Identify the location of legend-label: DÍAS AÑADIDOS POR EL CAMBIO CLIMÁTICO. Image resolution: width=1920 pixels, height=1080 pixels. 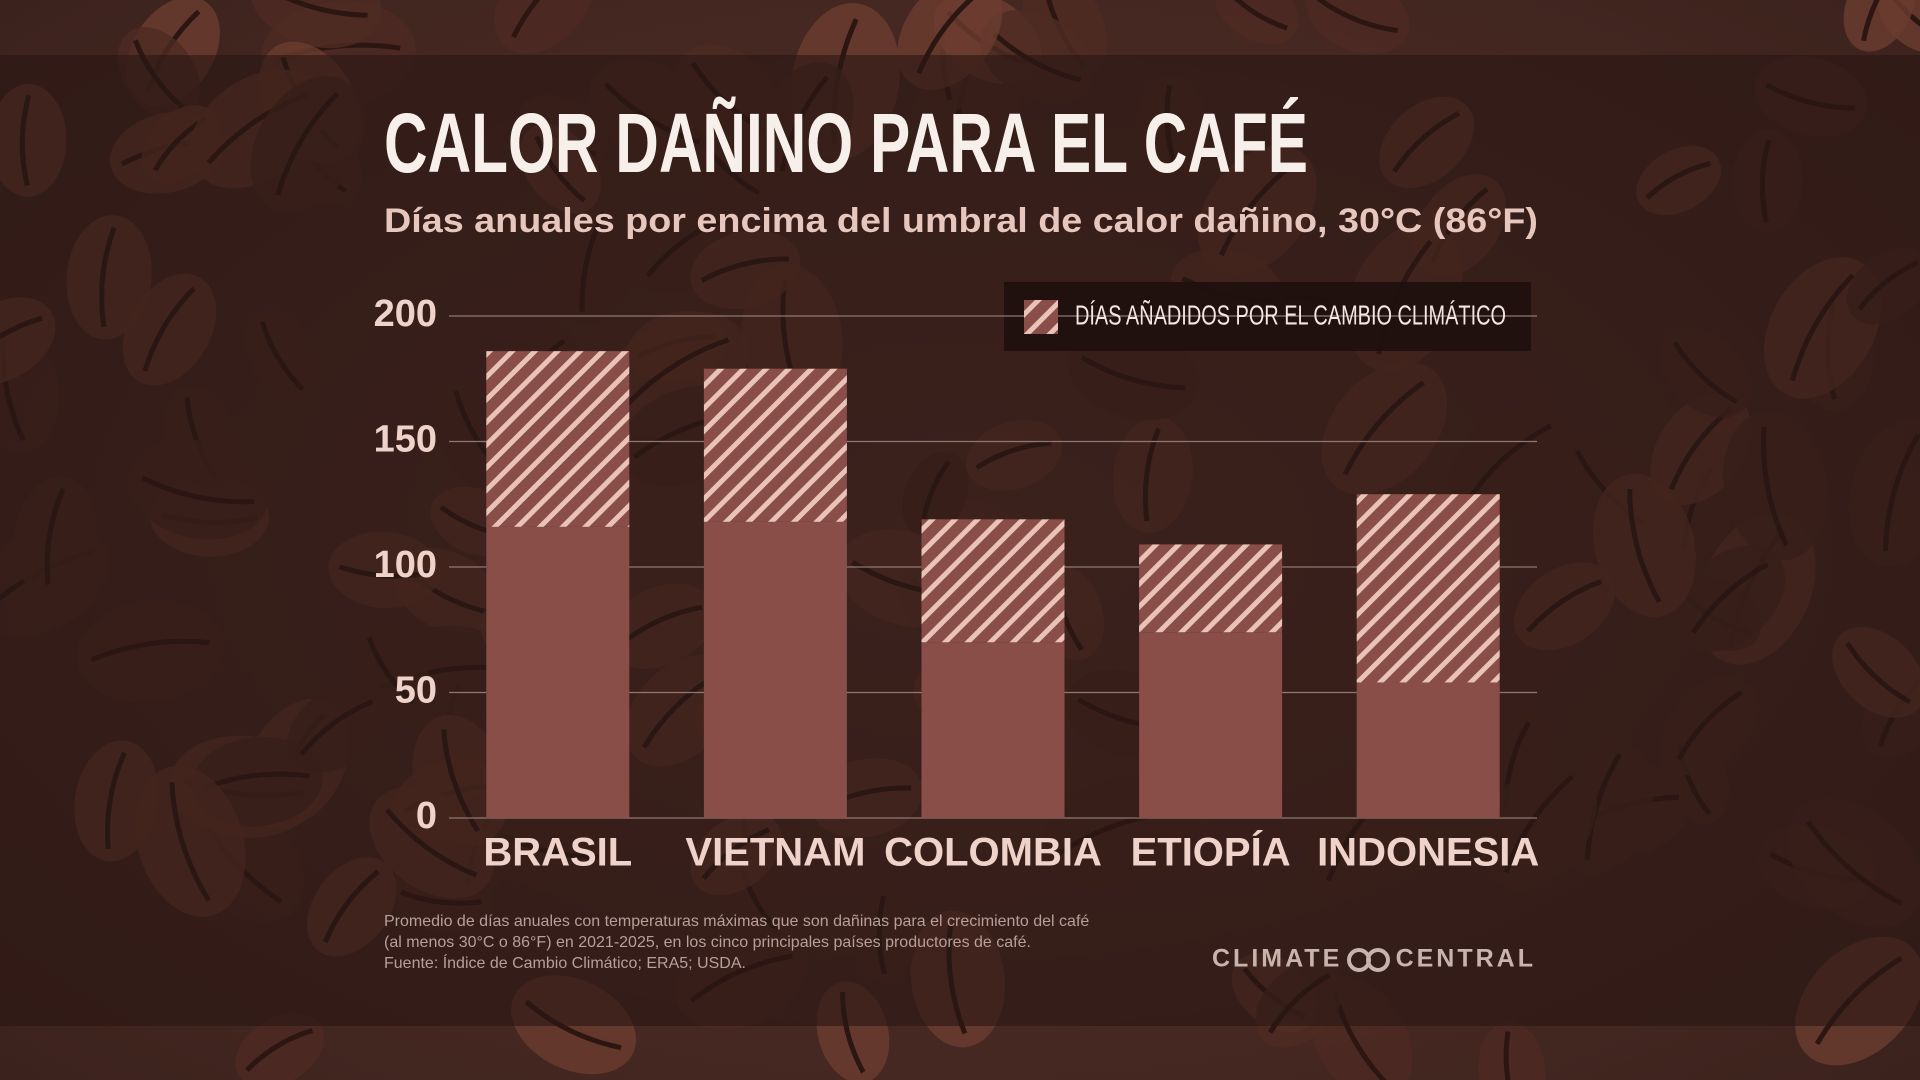
(1290, 314).